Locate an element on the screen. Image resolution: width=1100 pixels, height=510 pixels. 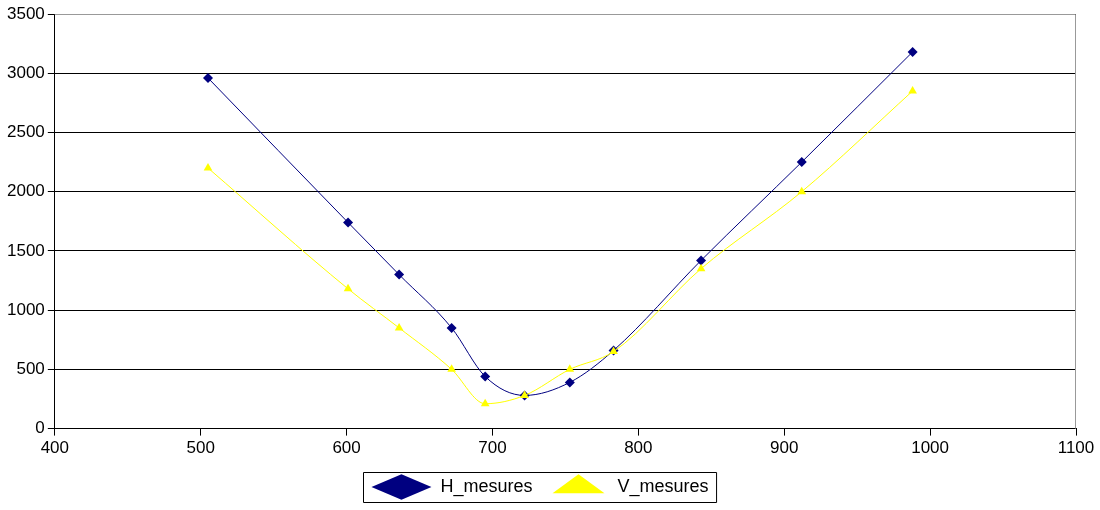
x-tick-label: 1000 is located at coordinates (930, 448).